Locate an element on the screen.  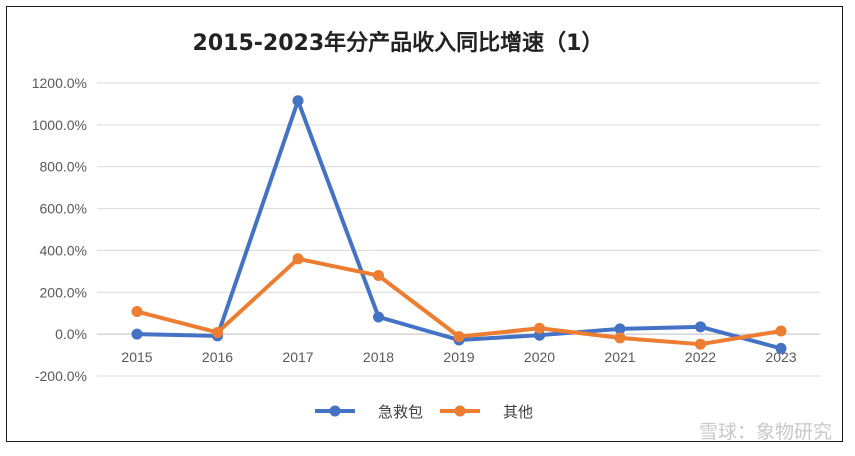
x-tick-label: 2020 is located at coordinates (539, 357).